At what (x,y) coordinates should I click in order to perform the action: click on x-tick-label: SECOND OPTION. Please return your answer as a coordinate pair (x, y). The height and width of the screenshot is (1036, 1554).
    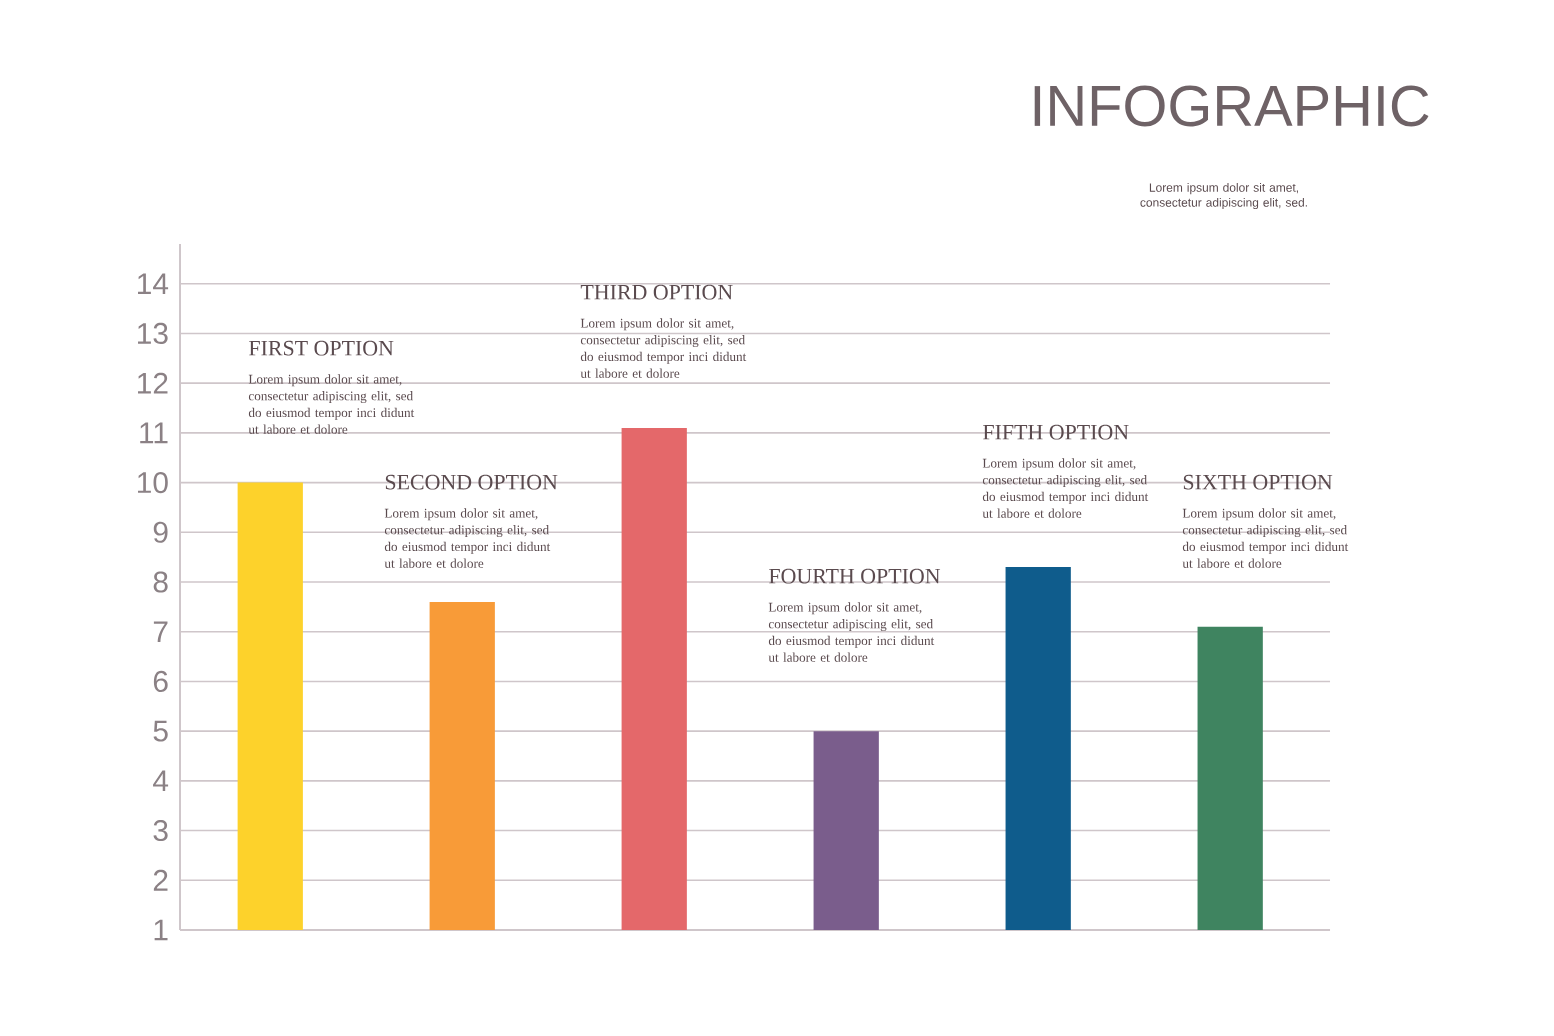
    Looking at the image, I should click on (471, 482).